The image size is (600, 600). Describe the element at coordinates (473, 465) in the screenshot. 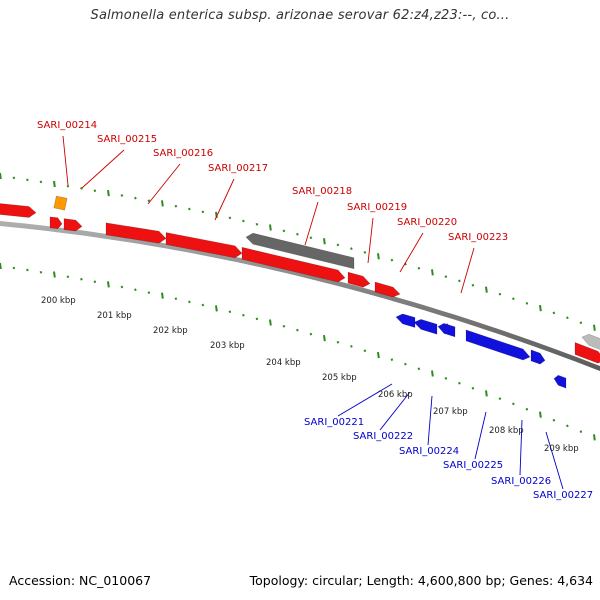

I see `gene-label-reverse: SARI_00225` at that location.